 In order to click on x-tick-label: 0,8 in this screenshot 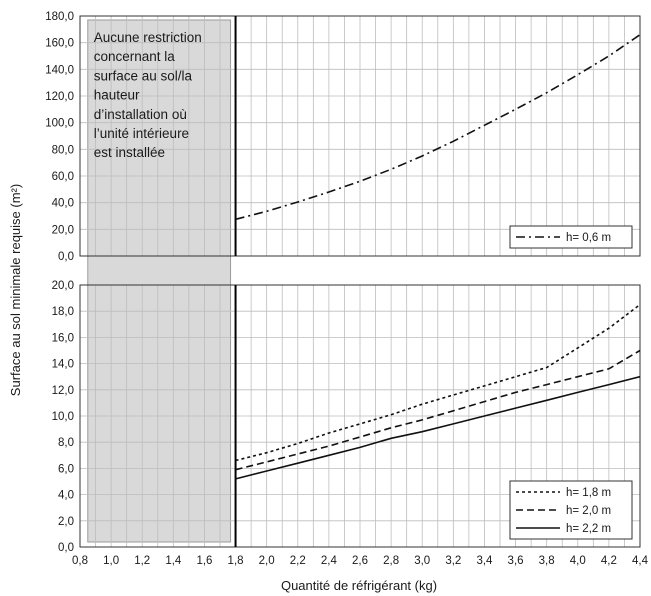, I will do `click(80, 561)`.